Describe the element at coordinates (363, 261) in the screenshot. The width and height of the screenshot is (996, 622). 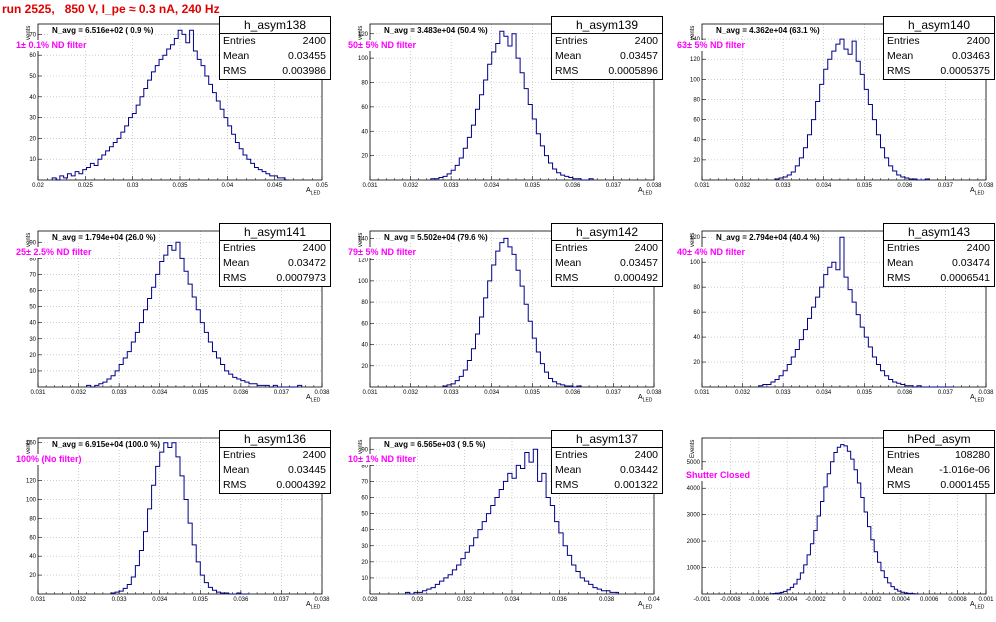
I see `y-tick-label: 120` at that location.